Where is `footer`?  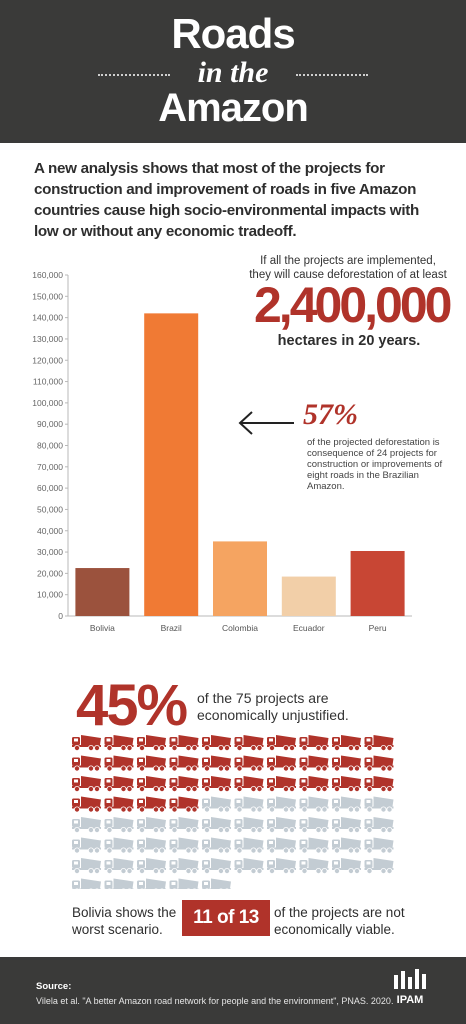 footer is located at coordinates (233, 990).